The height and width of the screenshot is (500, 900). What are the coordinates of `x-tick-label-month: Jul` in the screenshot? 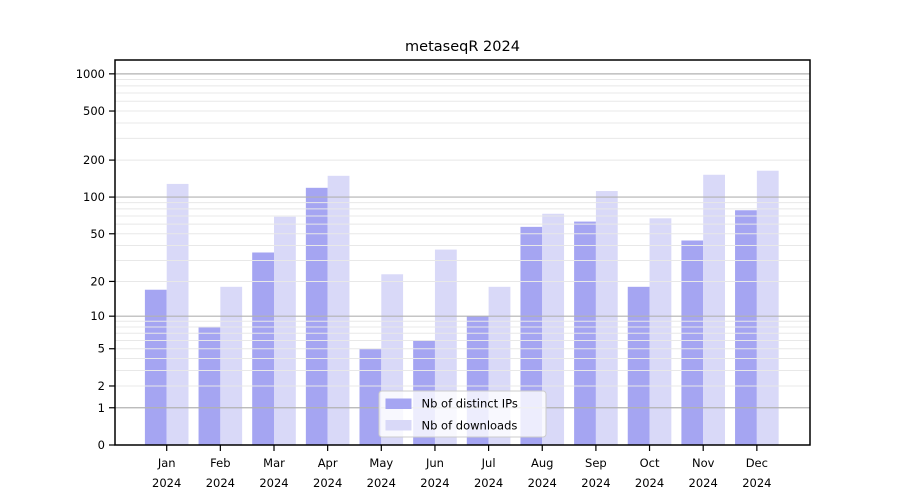 It's located at (488, 463).